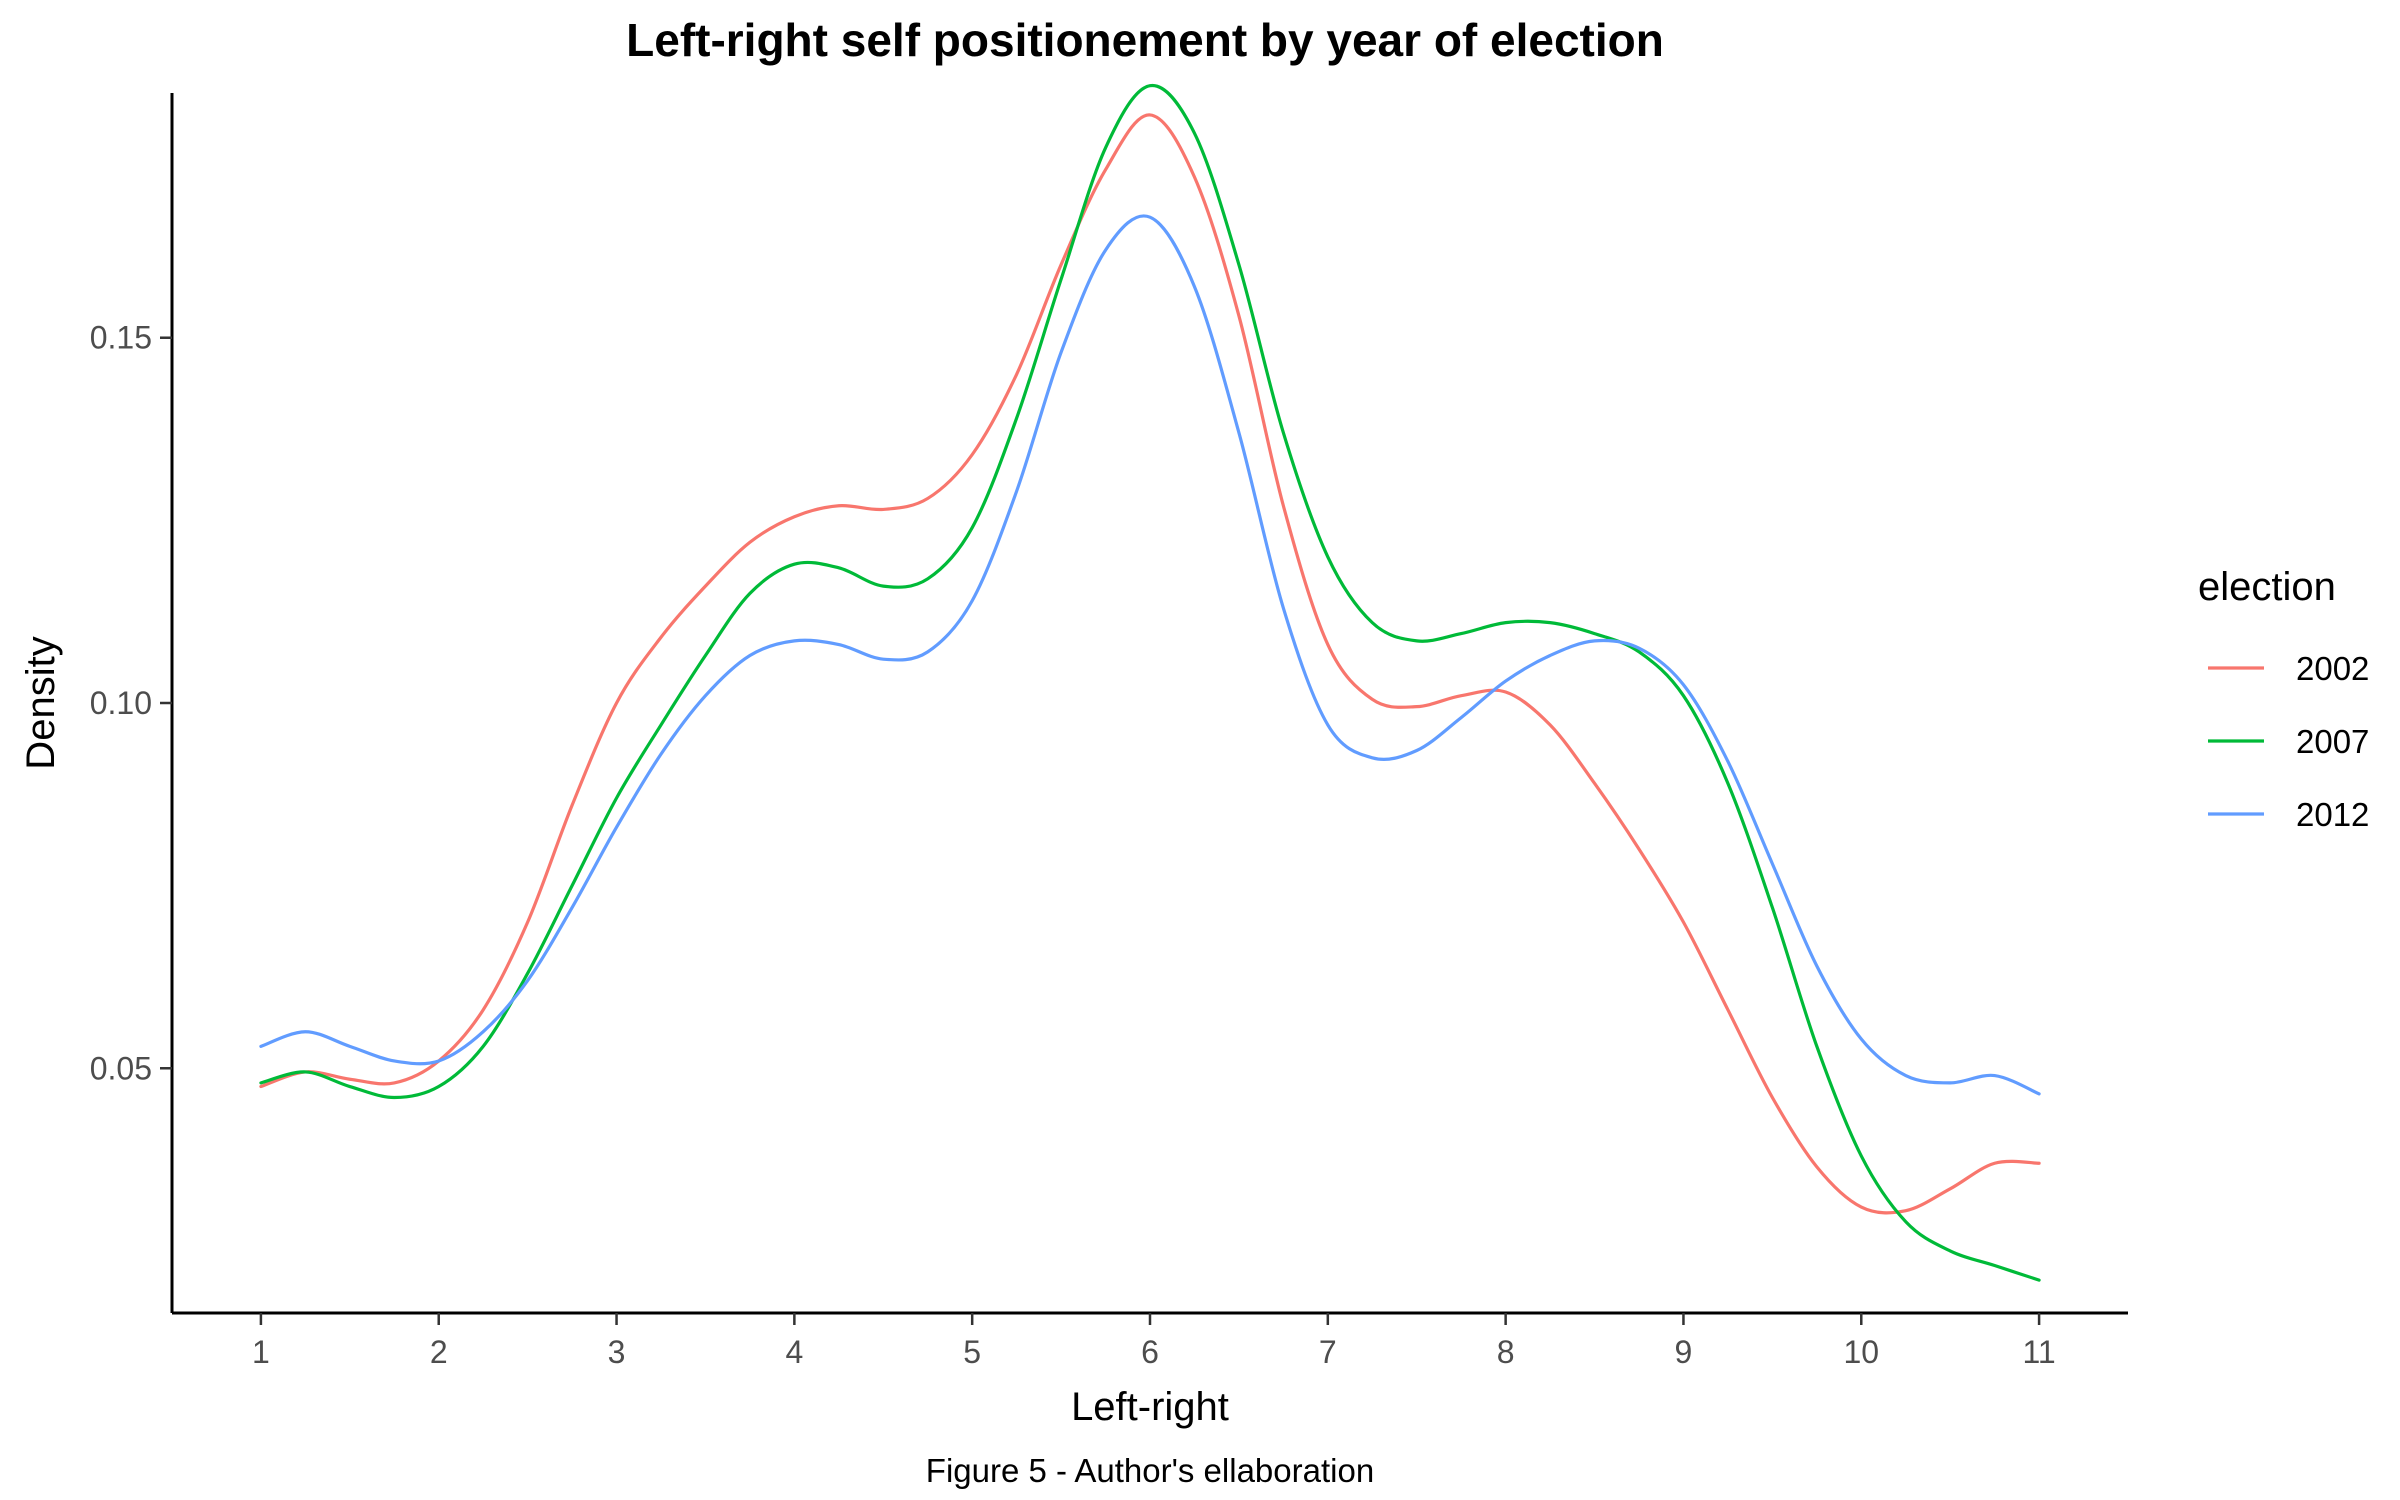 The width and height of the screenshot is (2400, 1500). What do you see at coordinates (2038, 1352) in the screenshot?
I see `x-tick-label: 11` at bounding box center [2038, 1352].